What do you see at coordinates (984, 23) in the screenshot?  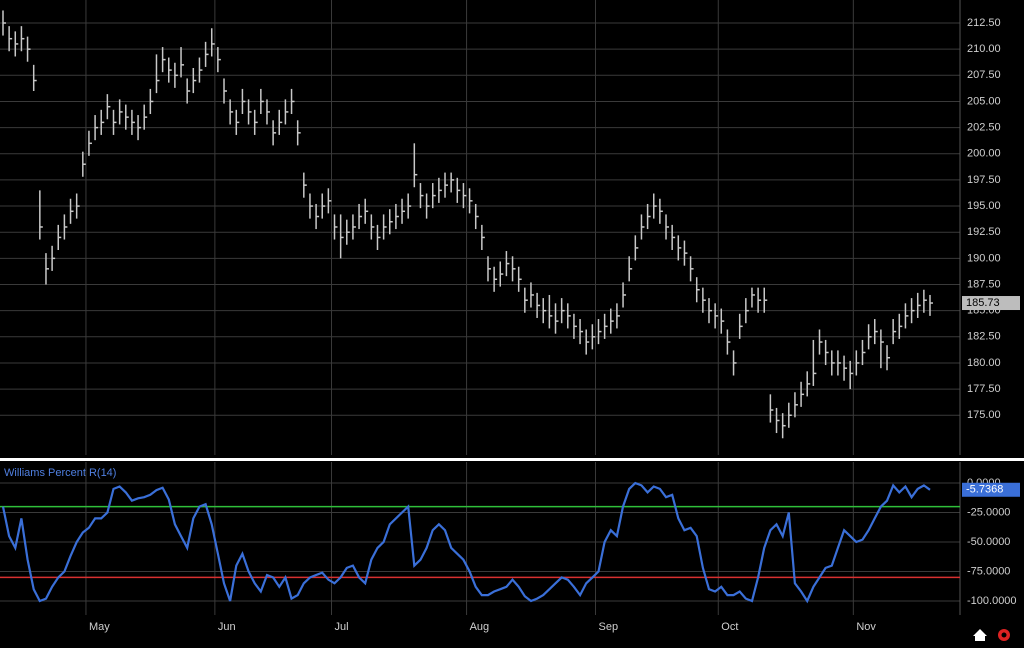 I see `y-tick-label: 212.50` at bounding box center [984, 23].